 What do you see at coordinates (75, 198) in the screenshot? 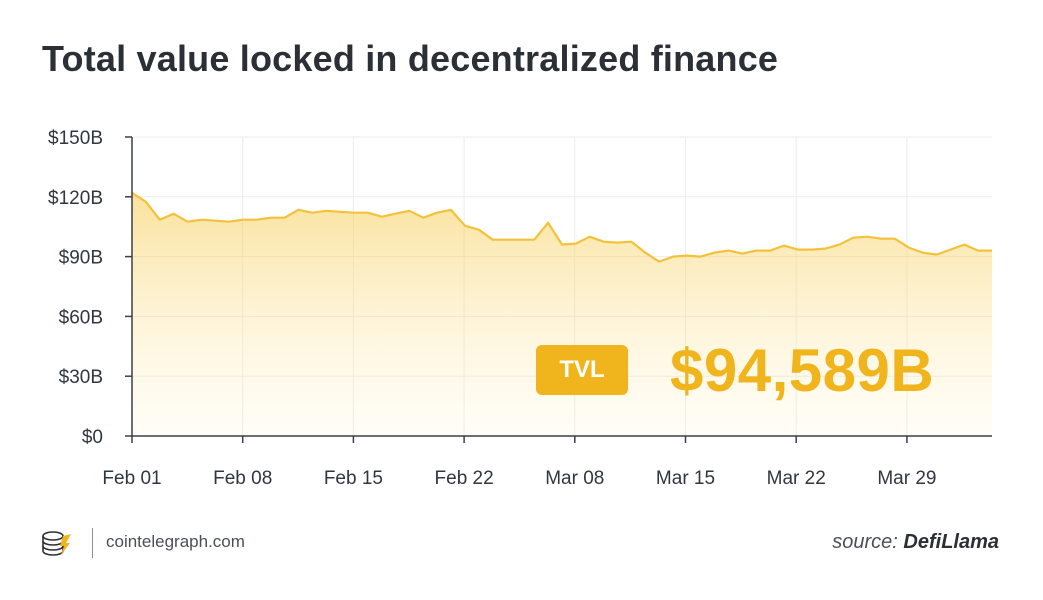
I see `y-tick-label: $120B` at bounding box center [75, 198].